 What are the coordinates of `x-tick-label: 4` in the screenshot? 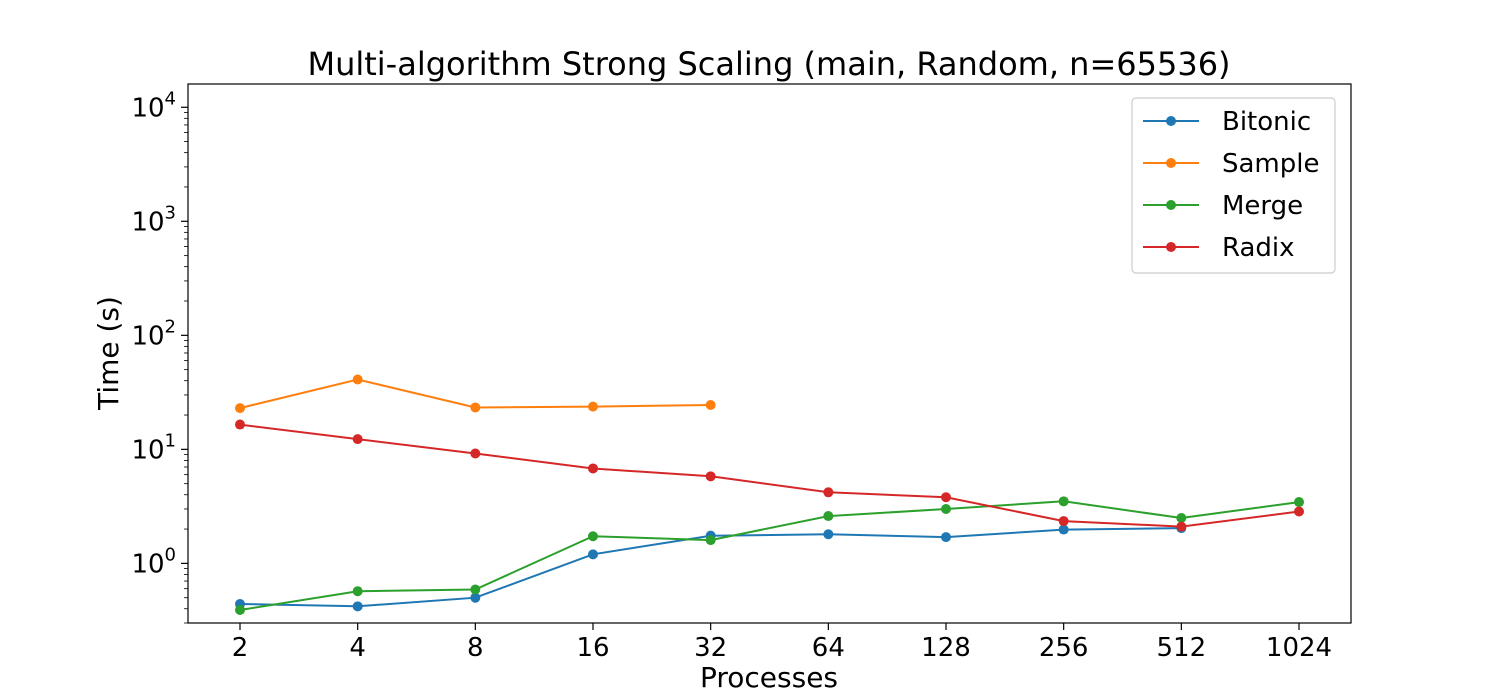 It's located at (357, 648).